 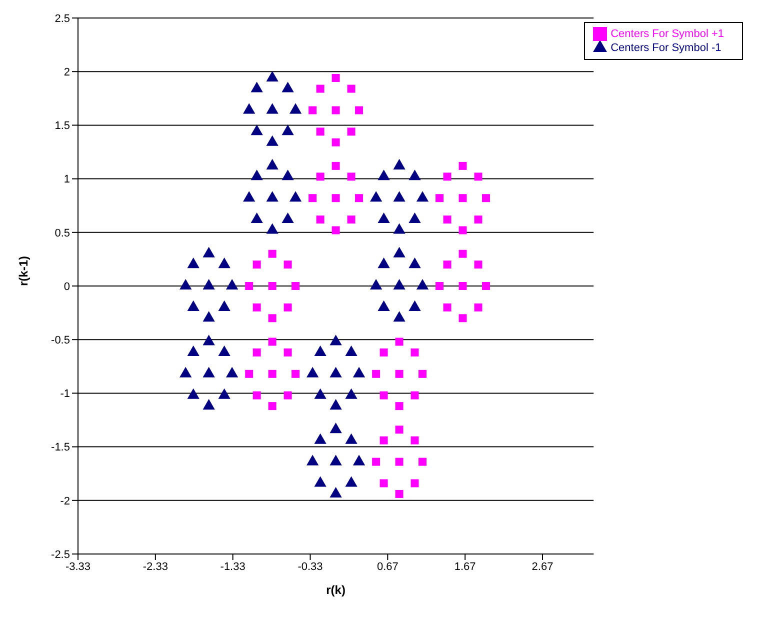 What do you see at coordinates (78, 566) in the screenshot?
I see `x-tick-label: -3.33` at bounding box center [78, 566].